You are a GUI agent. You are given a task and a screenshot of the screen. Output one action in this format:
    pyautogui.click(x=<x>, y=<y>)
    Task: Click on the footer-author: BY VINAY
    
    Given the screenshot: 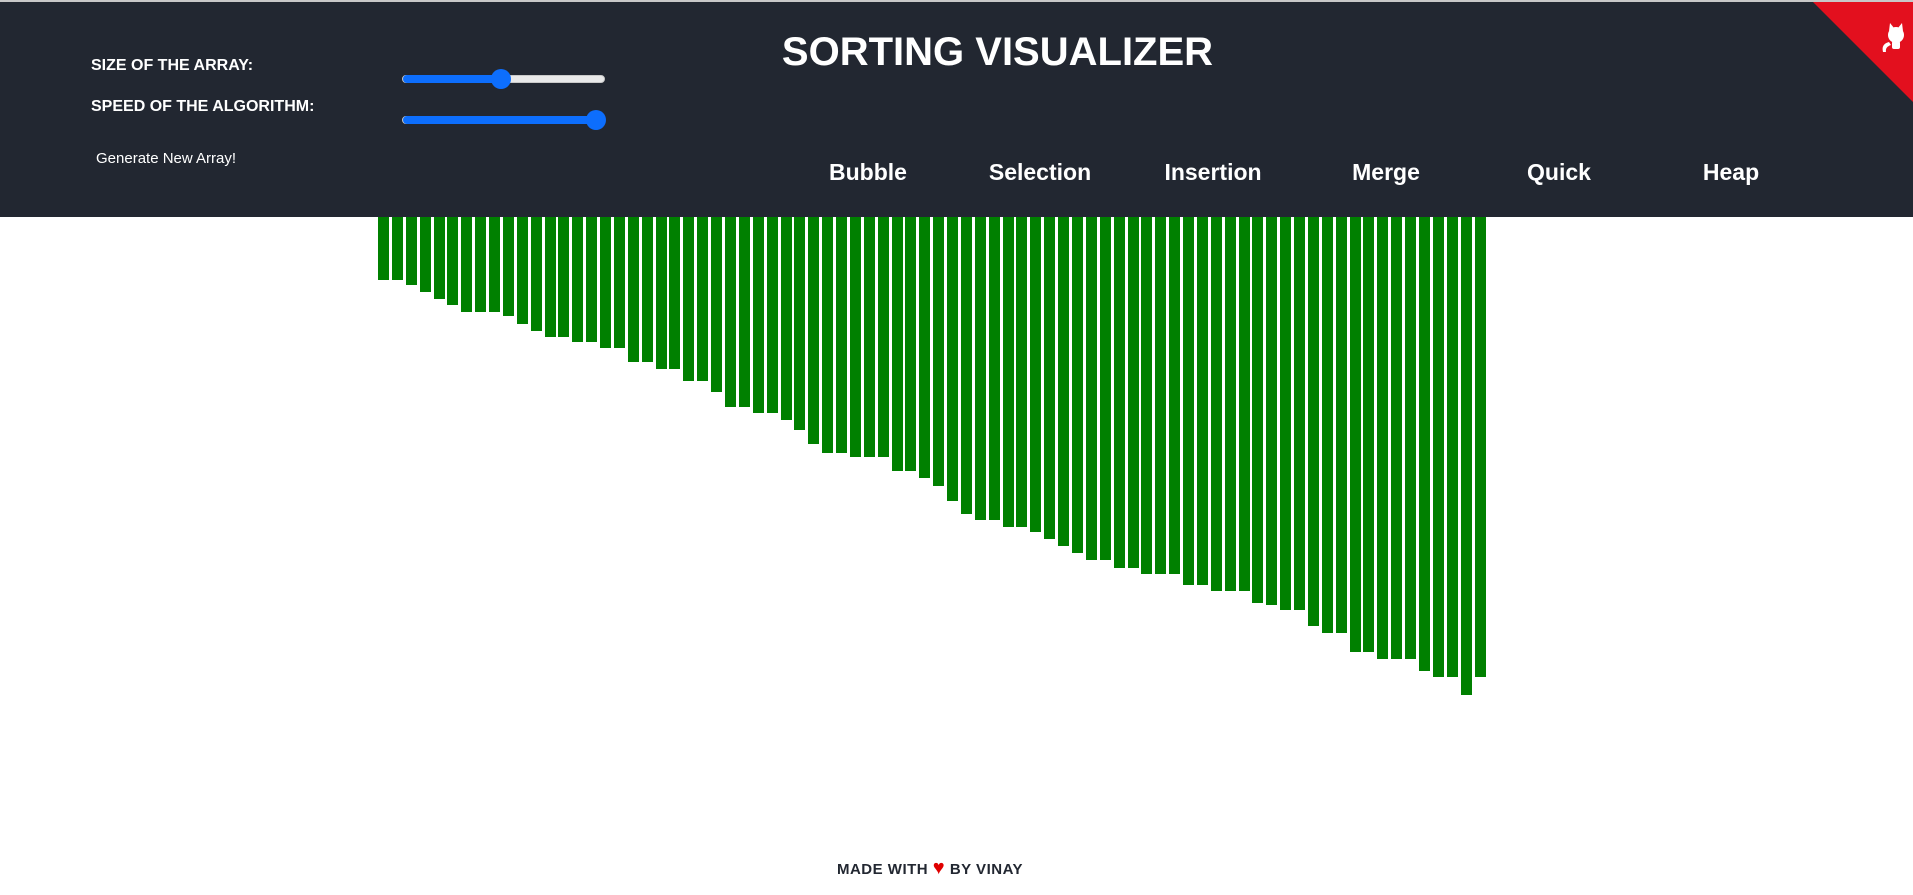 What is the action you would take?
    pyautogui.click(x=986, y=869)
    